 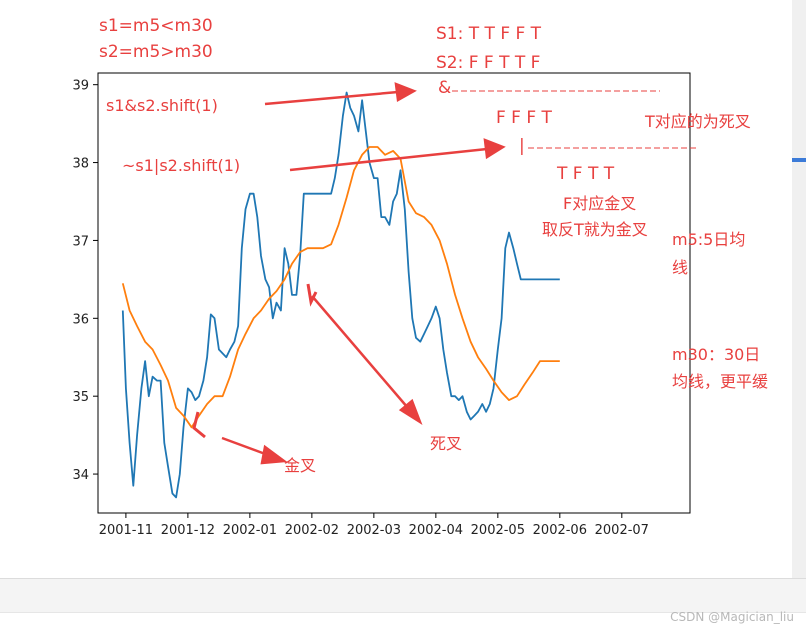 What do you see at coordinates (388, 159) in the screenshot?
I see `arrow-expr2` at bounding box center [388, 159].